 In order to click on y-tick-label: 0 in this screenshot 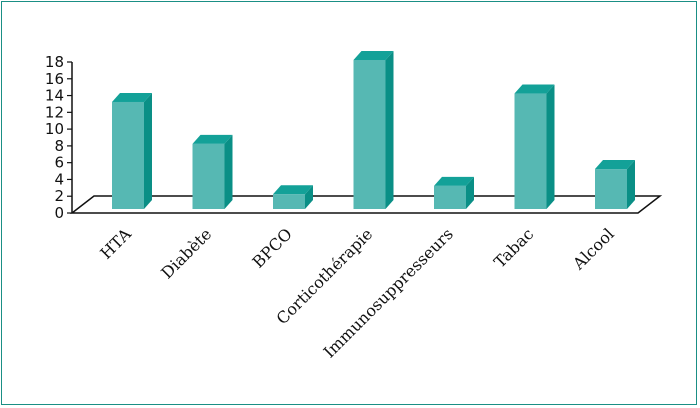, I will do `click(59, 213)`.